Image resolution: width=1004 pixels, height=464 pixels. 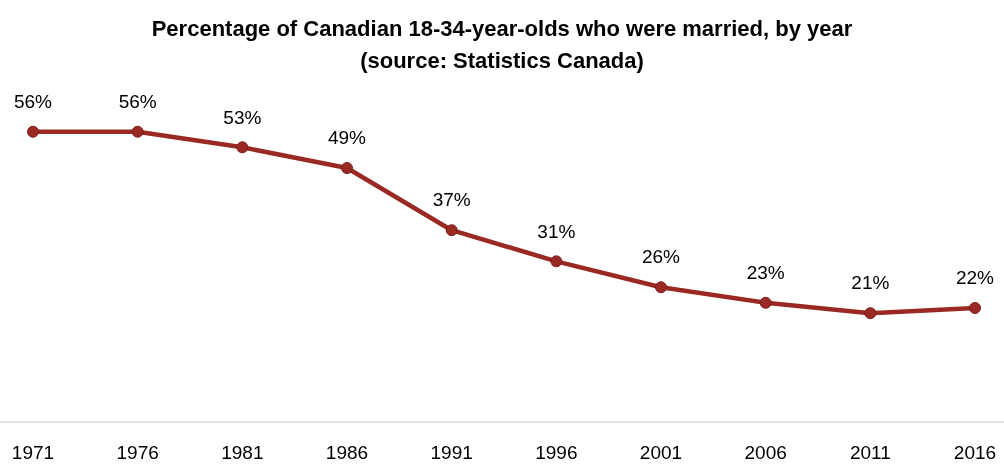 What do you see at coordinates (556, 452) in the screenshot?
I see `x-tick-label: 1996` at bounding box center [556, 452].